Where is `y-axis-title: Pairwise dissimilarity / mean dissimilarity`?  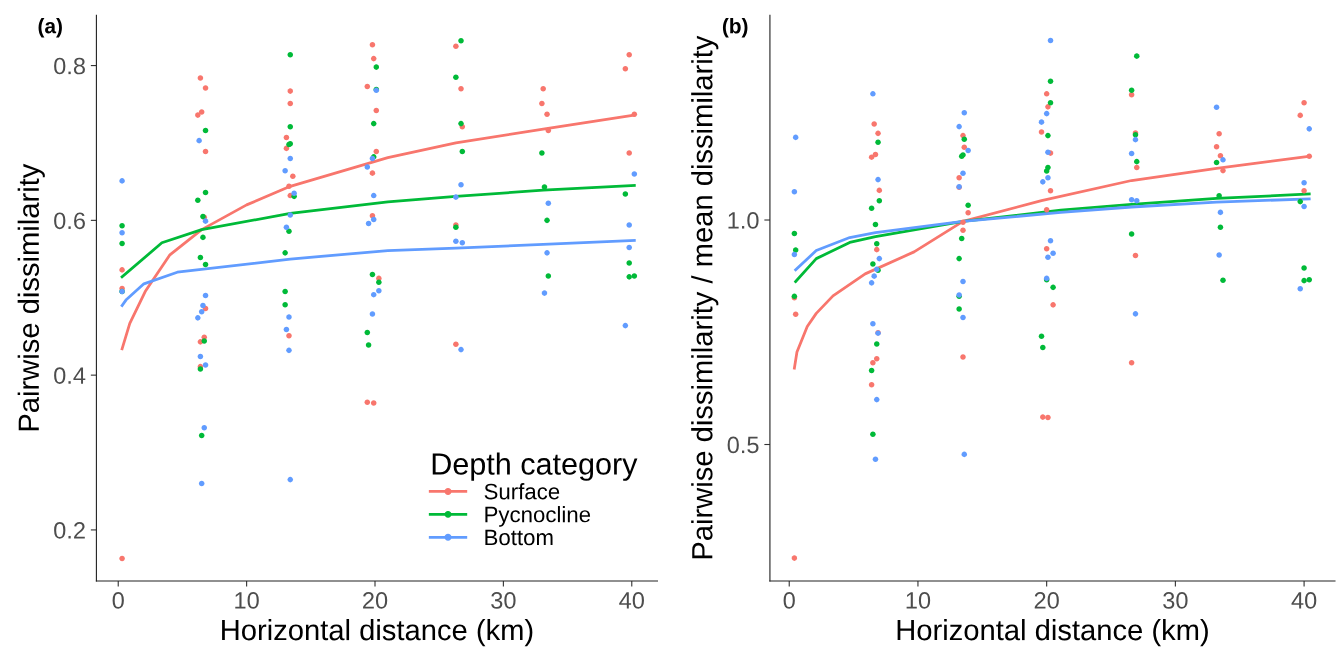
y-axis-title: Pairwise dissimilarity / mean dissimilarity is located at coordinates (705, 297).